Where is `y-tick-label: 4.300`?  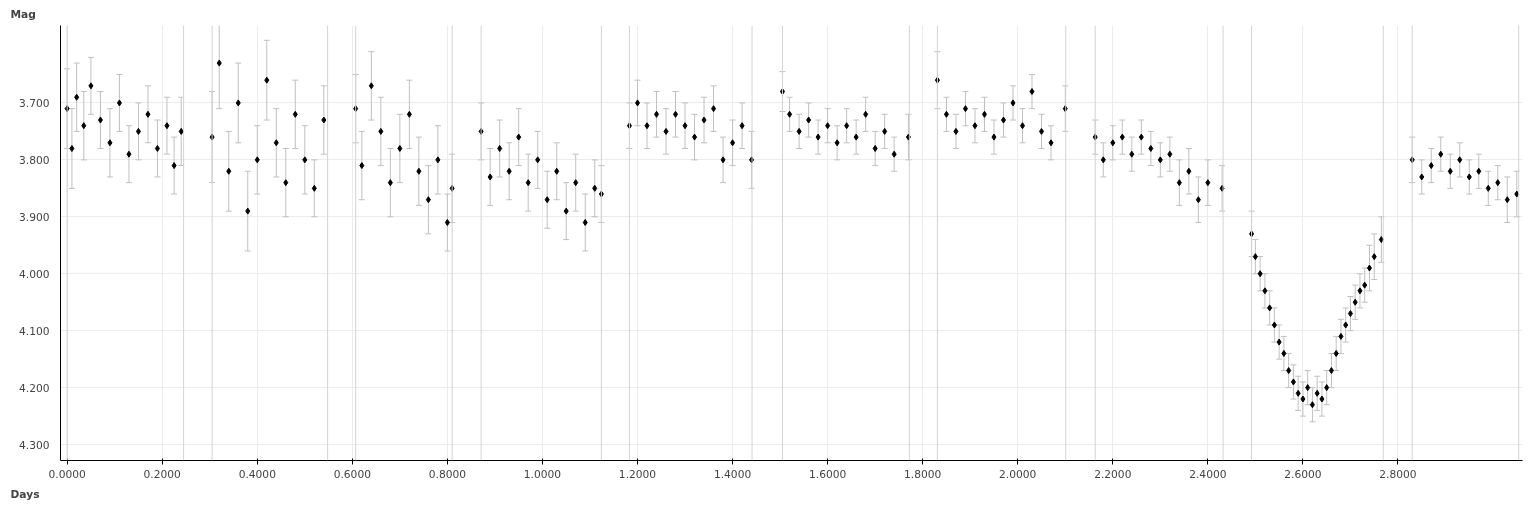 y-tick-label: 4.300 is located at coordinates (34, 445).